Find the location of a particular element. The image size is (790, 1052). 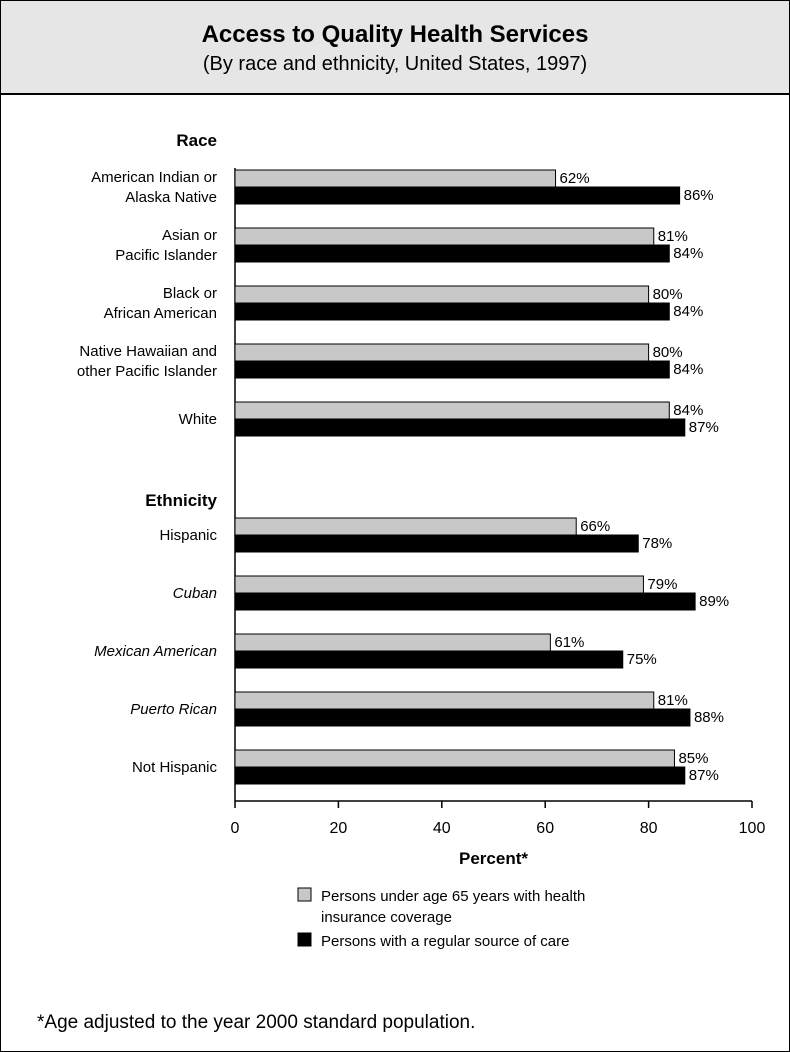

category-label-1-0-0: Hispanic is located at coordinates (188, 535).